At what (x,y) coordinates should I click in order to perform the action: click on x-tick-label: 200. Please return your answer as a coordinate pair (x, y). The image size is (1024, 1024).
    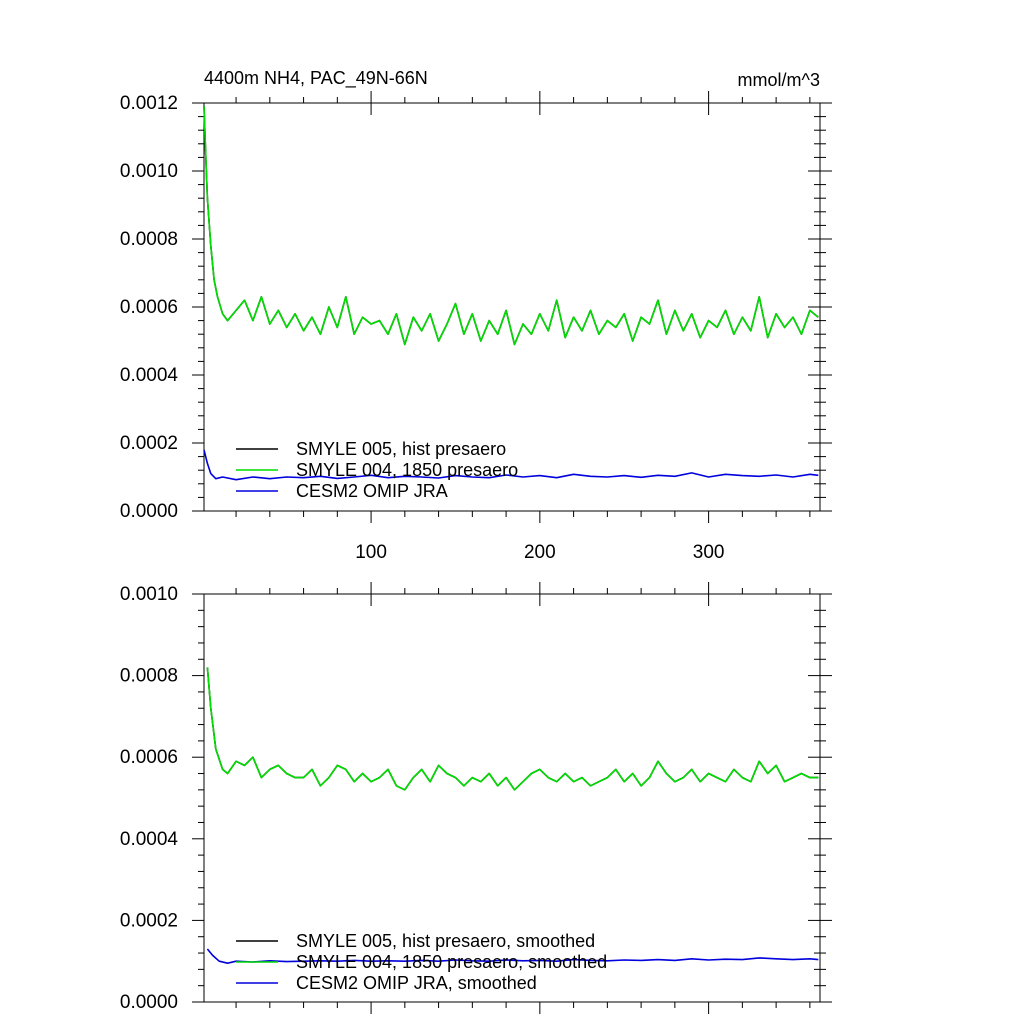
    Looking at the image, I should click on (540, 552).